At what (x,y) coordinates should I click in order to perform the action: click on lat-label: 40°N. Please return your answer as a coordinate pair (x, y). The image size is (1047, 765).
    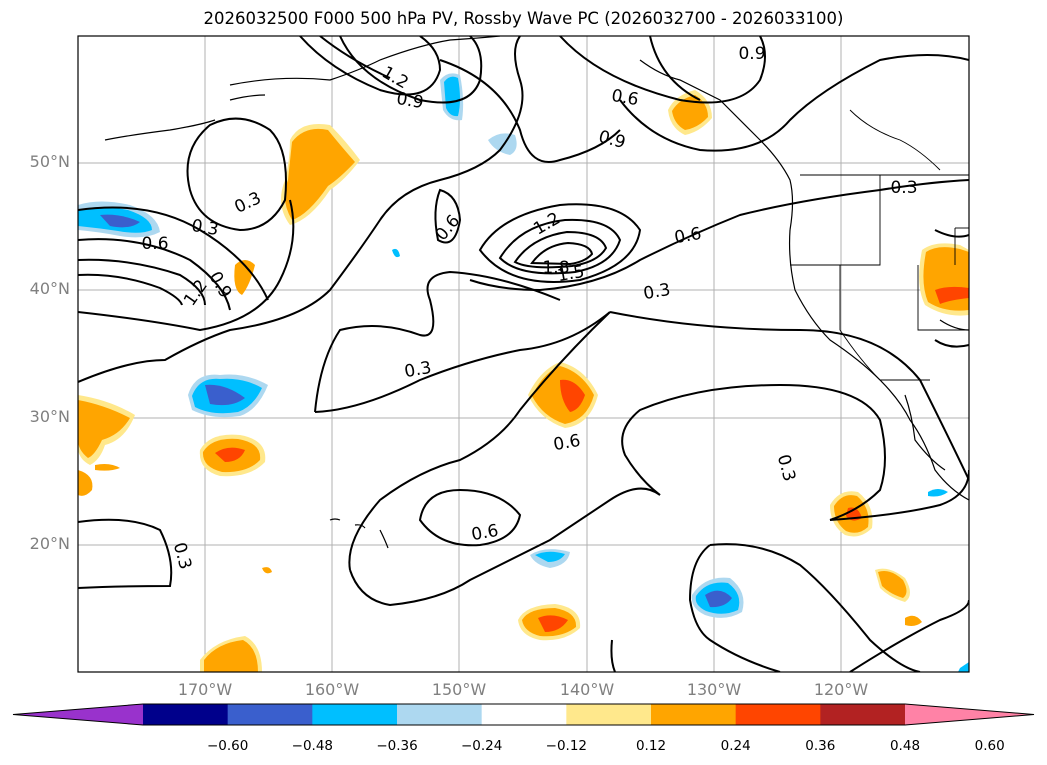
    Looking at the image, I should click on (49, 288).